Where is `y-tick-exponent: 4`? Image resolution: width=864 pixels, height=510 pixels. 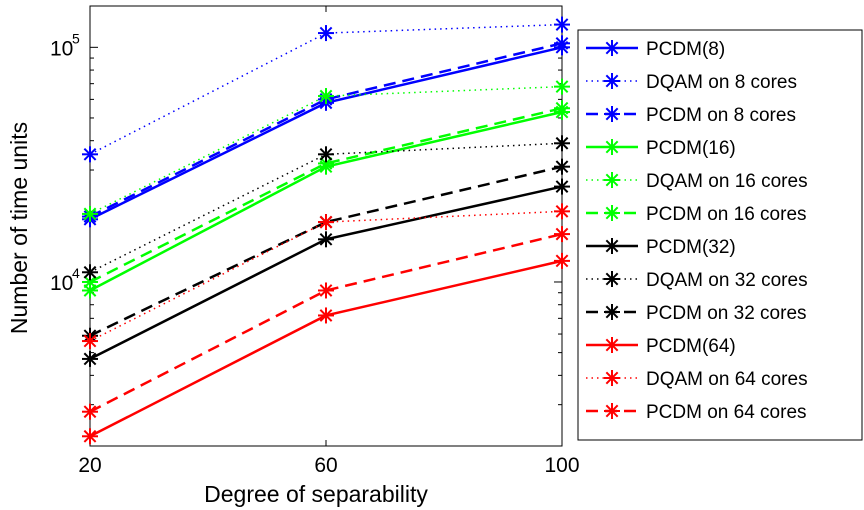
y-tick-exponent: 4 is located at coordinates (76, 273).